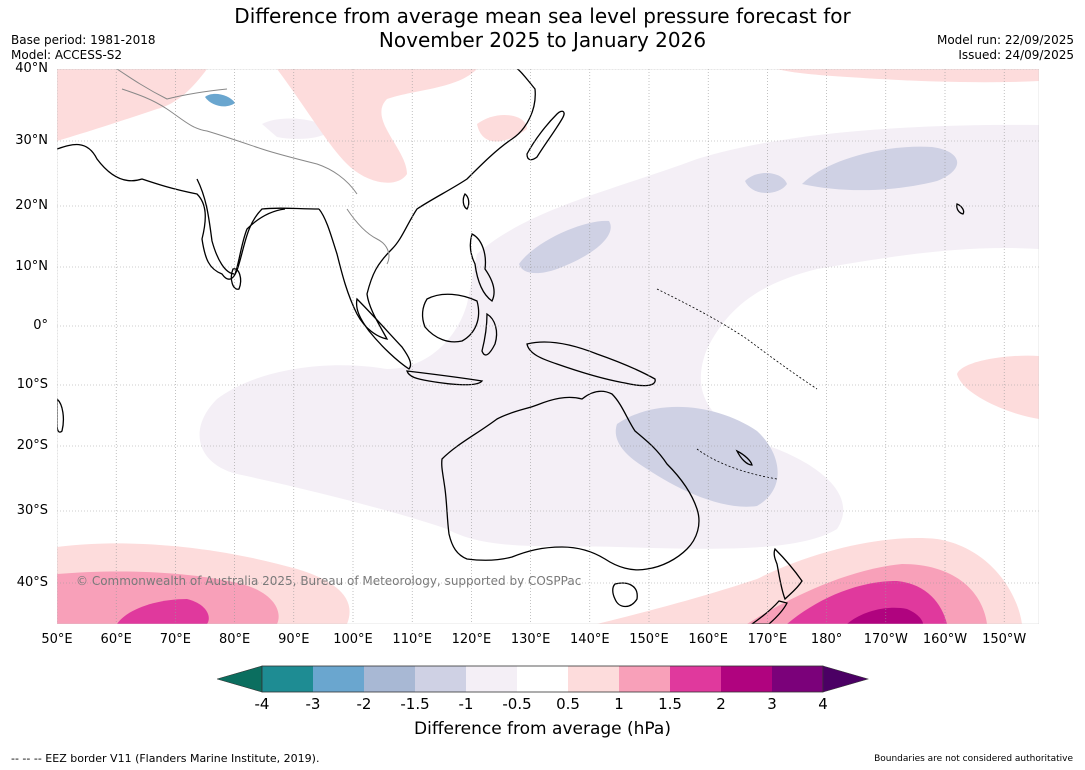  I want to click on anomaly-region-southern-ocean-west-pink, so click(168, 597).